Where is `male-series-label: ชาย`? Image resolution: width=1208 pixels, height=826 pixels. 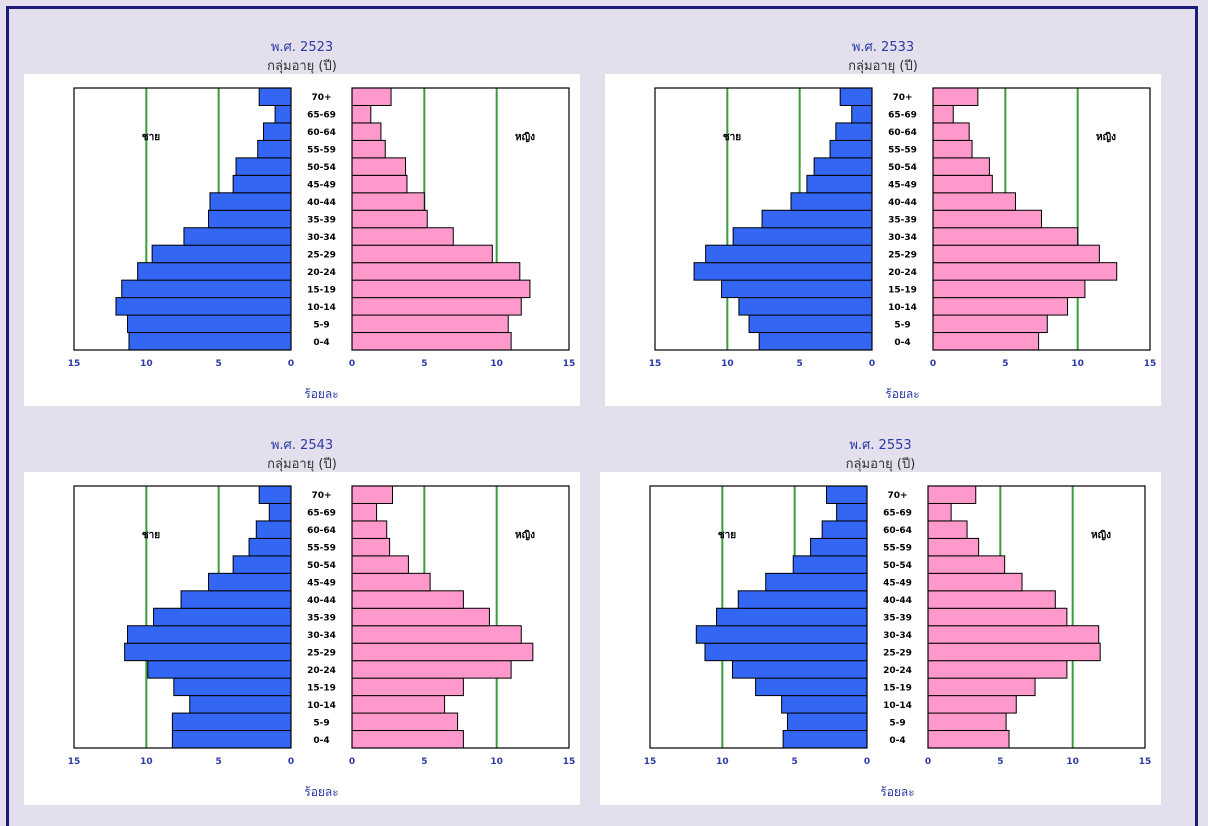 male-series-label: ชาย is located at coordinates (151, 535).